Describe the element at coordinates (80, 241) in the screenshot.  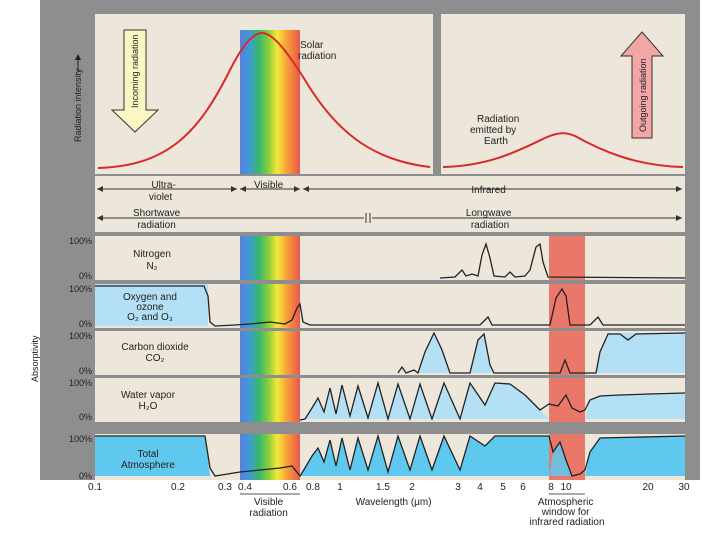
I see `nitrogen-100-label: 100%` at that location.